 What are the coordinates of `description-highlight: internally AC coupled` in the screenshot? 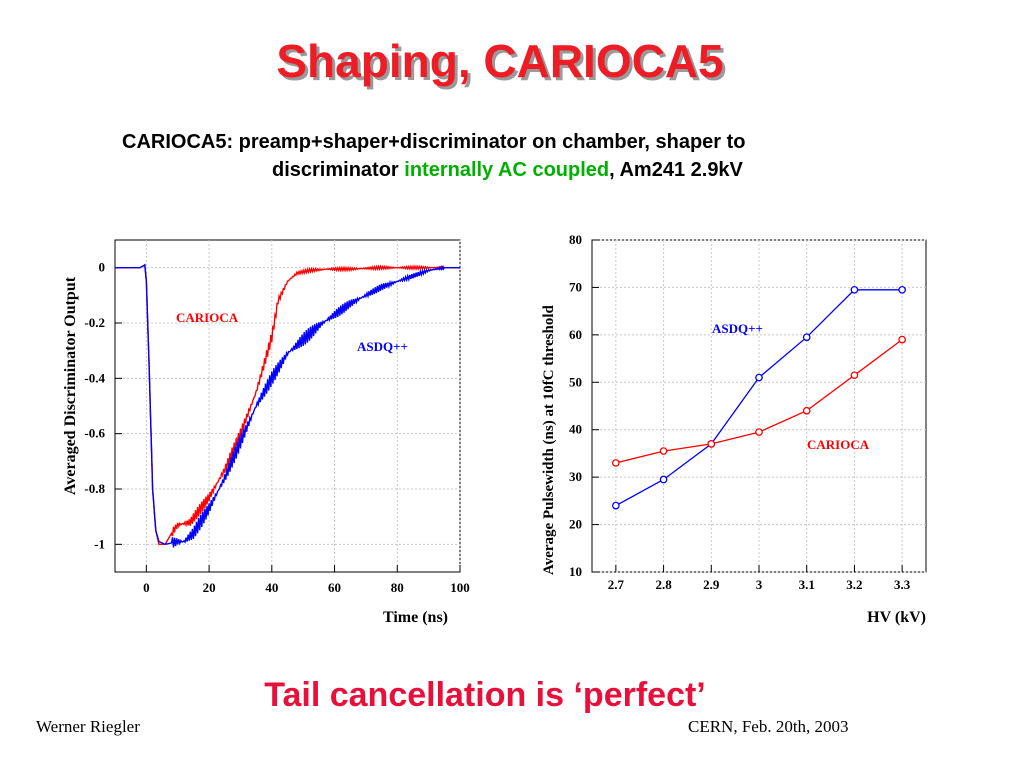 It's located at (507, 170).